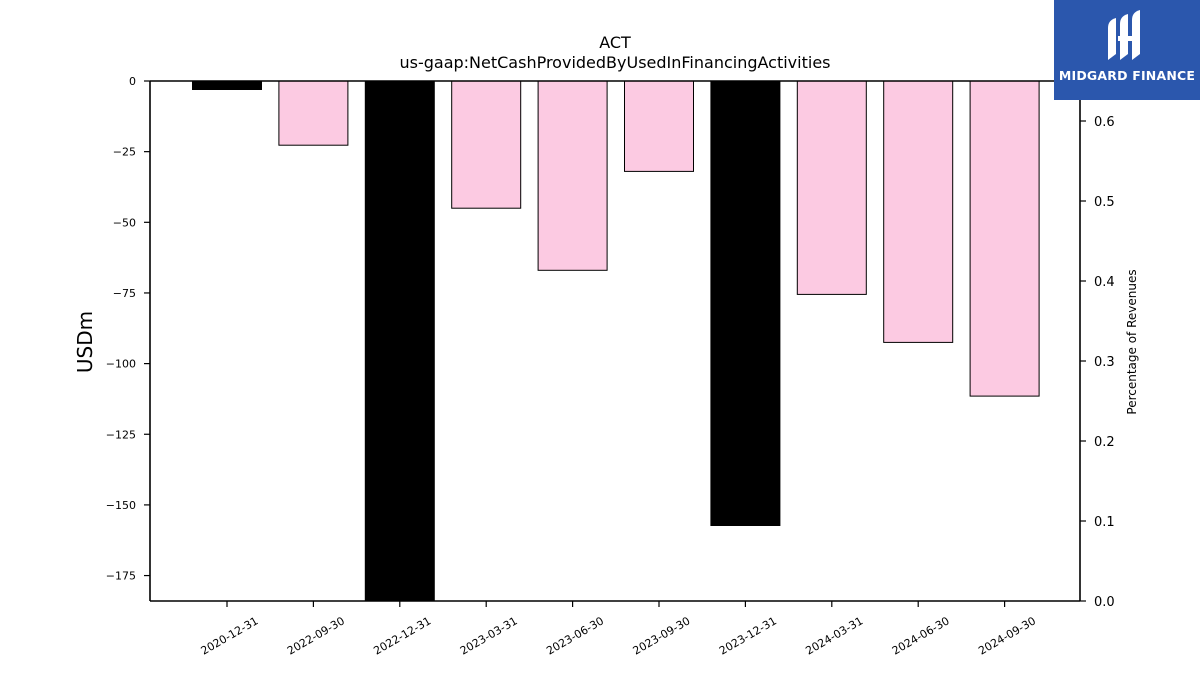 This screenshot has width=1200, height=675. What do you see at coordinates (121, 505) in the screenshot?
I see `y-tick-label: −150` at bounding box center [121, 505].